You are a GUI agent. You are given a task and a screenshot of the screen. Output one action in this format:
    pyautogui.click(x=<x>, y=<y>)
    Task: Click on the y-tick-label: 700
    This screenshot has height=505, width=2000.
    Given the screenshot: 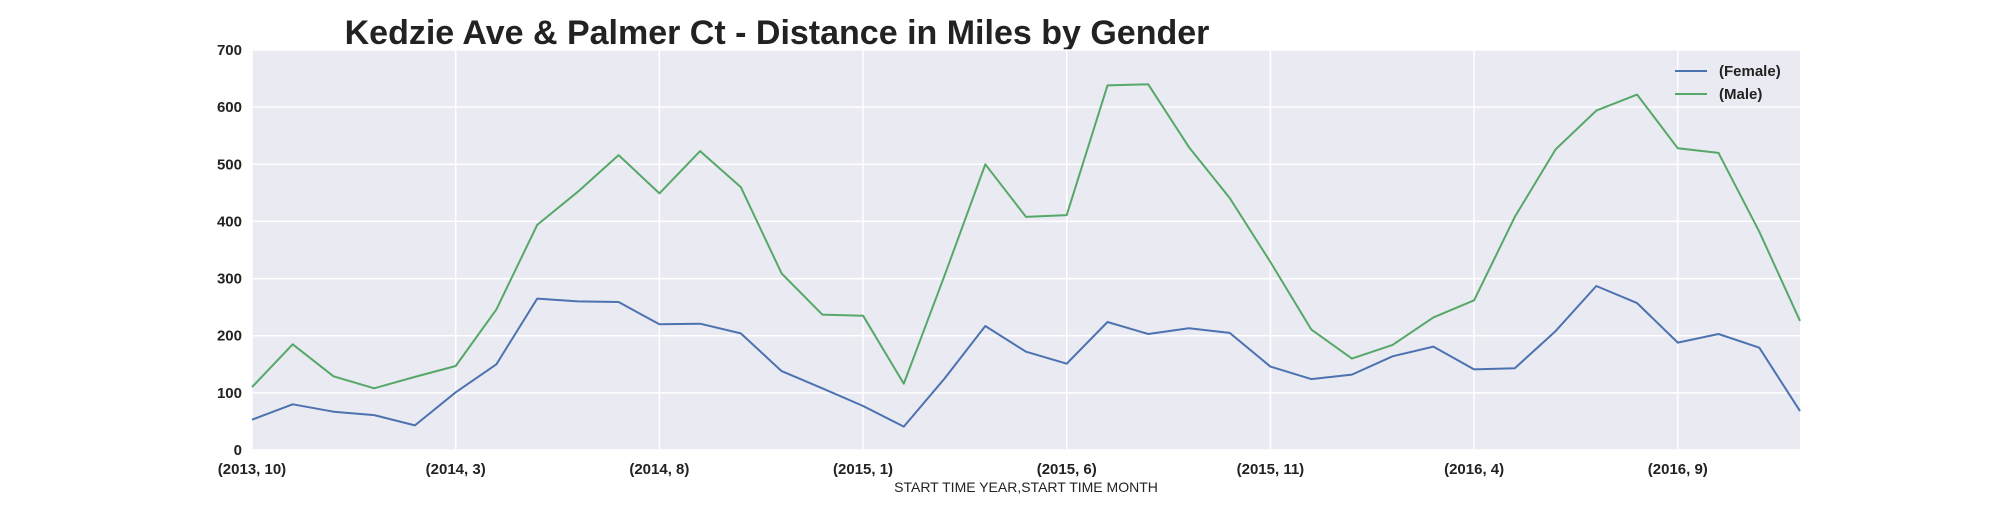 What is the action you would take?
    pyautogui.click(x=229, y=50)
    